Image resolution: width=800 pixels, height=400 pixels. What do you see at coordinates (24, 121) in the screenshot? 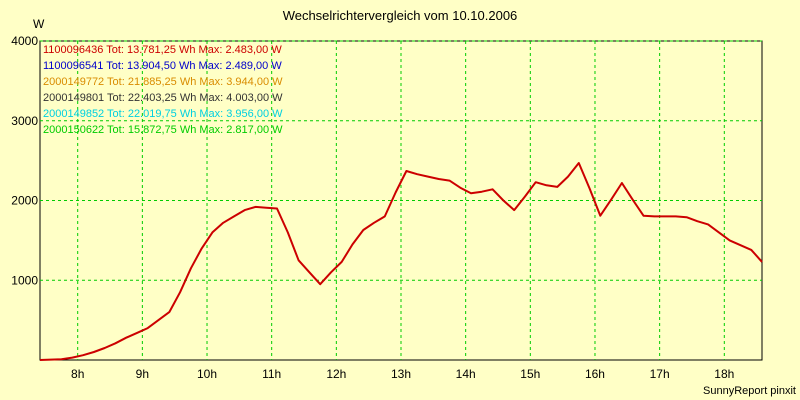
I see `y-tick-label: 3000` at bounding box center [24, 121].